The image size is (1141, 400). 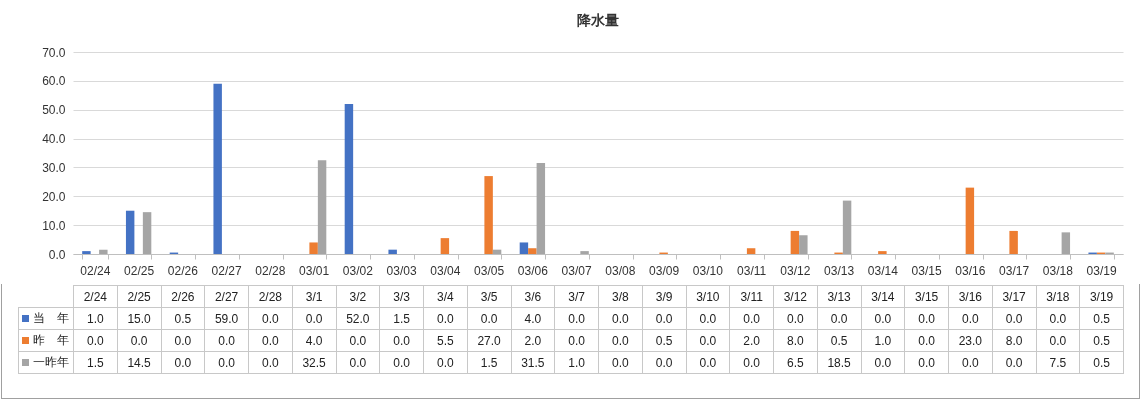 What do you see at coordinates (226, 270) in the screenshot?
I see `x-tick-label: 02/27` at bounding box center [226, 270].